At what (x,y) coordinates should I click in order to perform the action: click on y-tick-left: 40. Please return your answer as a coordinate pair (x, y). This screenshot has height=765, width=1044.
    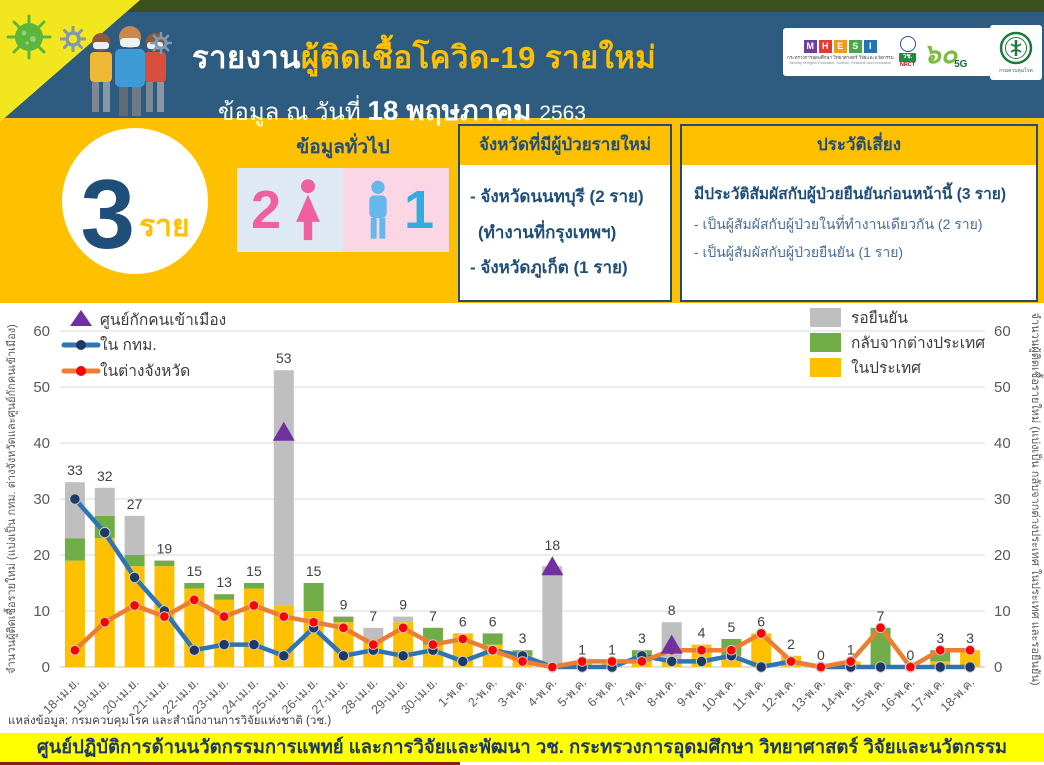
    Looking at the image, I should click on (41, 443).